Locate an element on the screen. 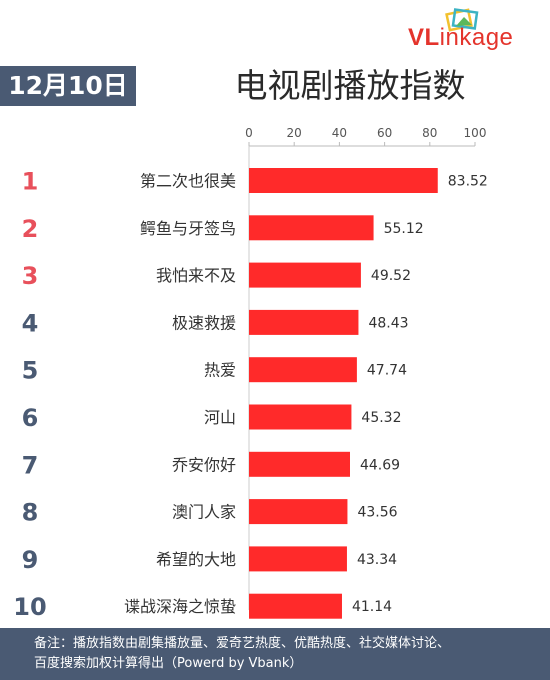 Image resolution: width=550 pixels, height=680 pixels. x-tick-label: 60 is located at coordinates (384, 133).